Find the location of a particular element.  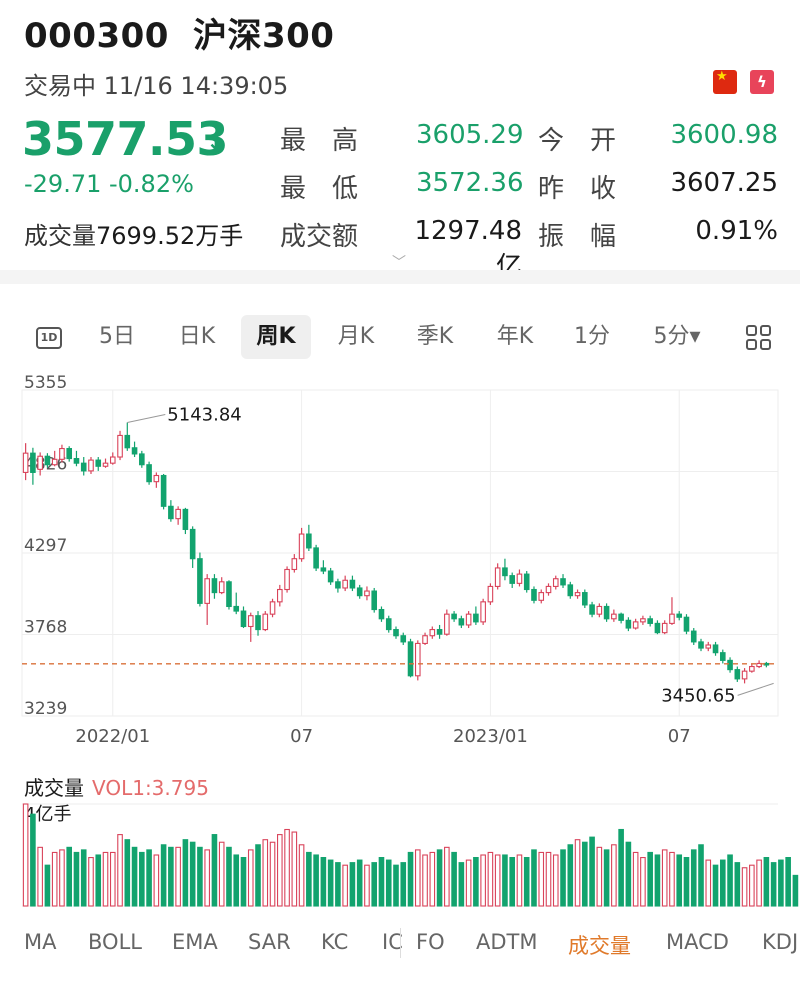

lightning-icon: ϟ is located at coordinates (762, 82).